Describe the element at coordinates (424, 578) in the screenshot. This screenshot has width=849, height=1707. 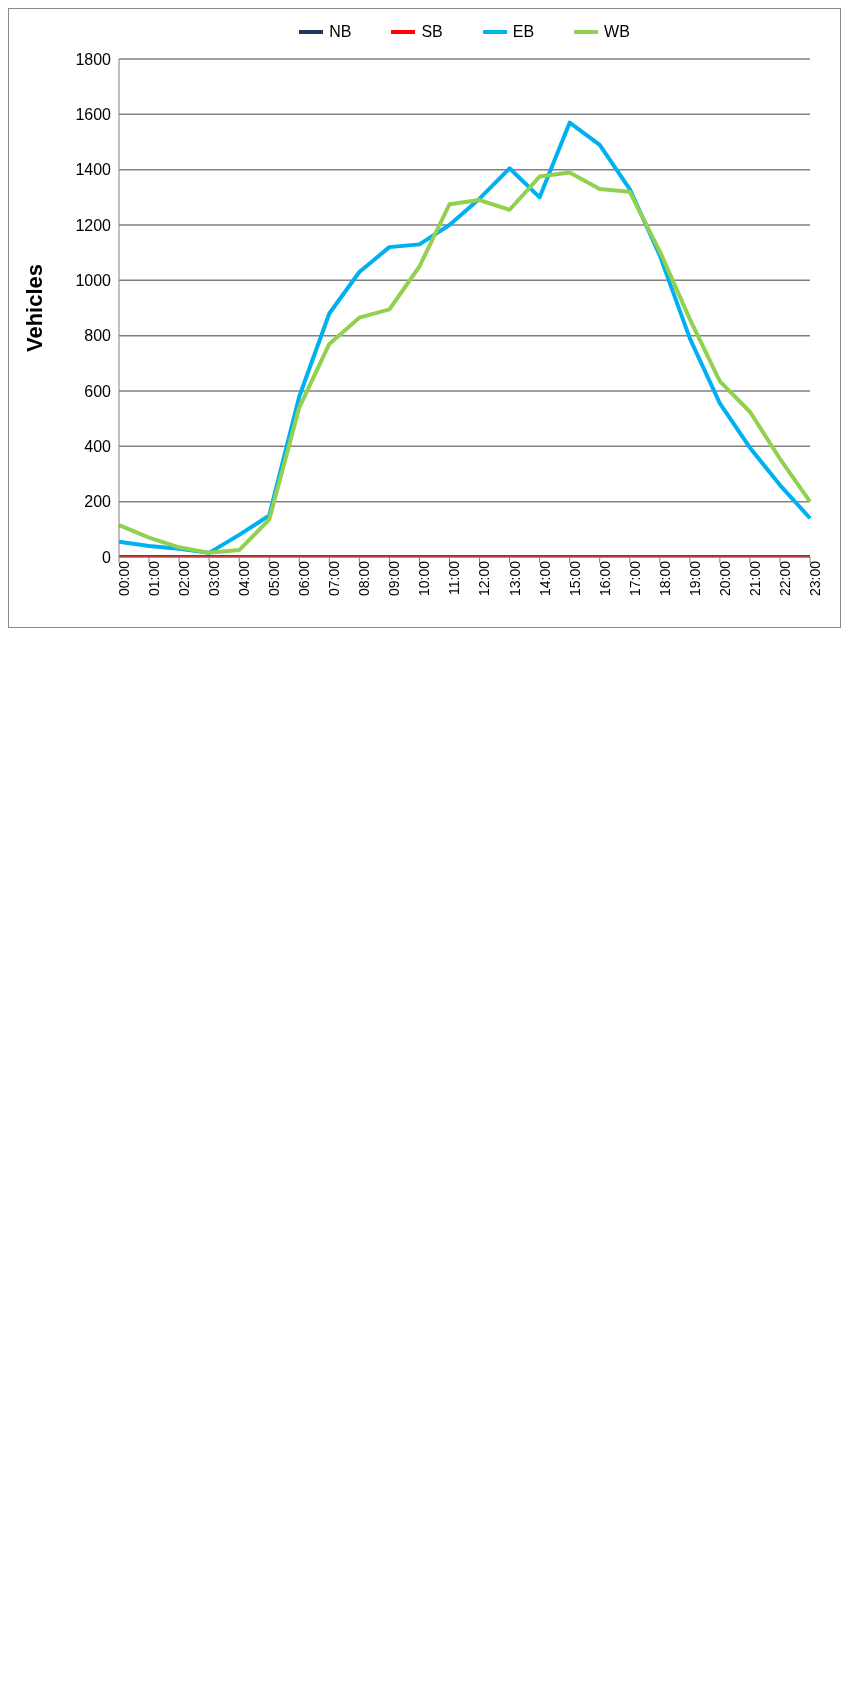
I see `x-tick-label: 10:00` at that location.